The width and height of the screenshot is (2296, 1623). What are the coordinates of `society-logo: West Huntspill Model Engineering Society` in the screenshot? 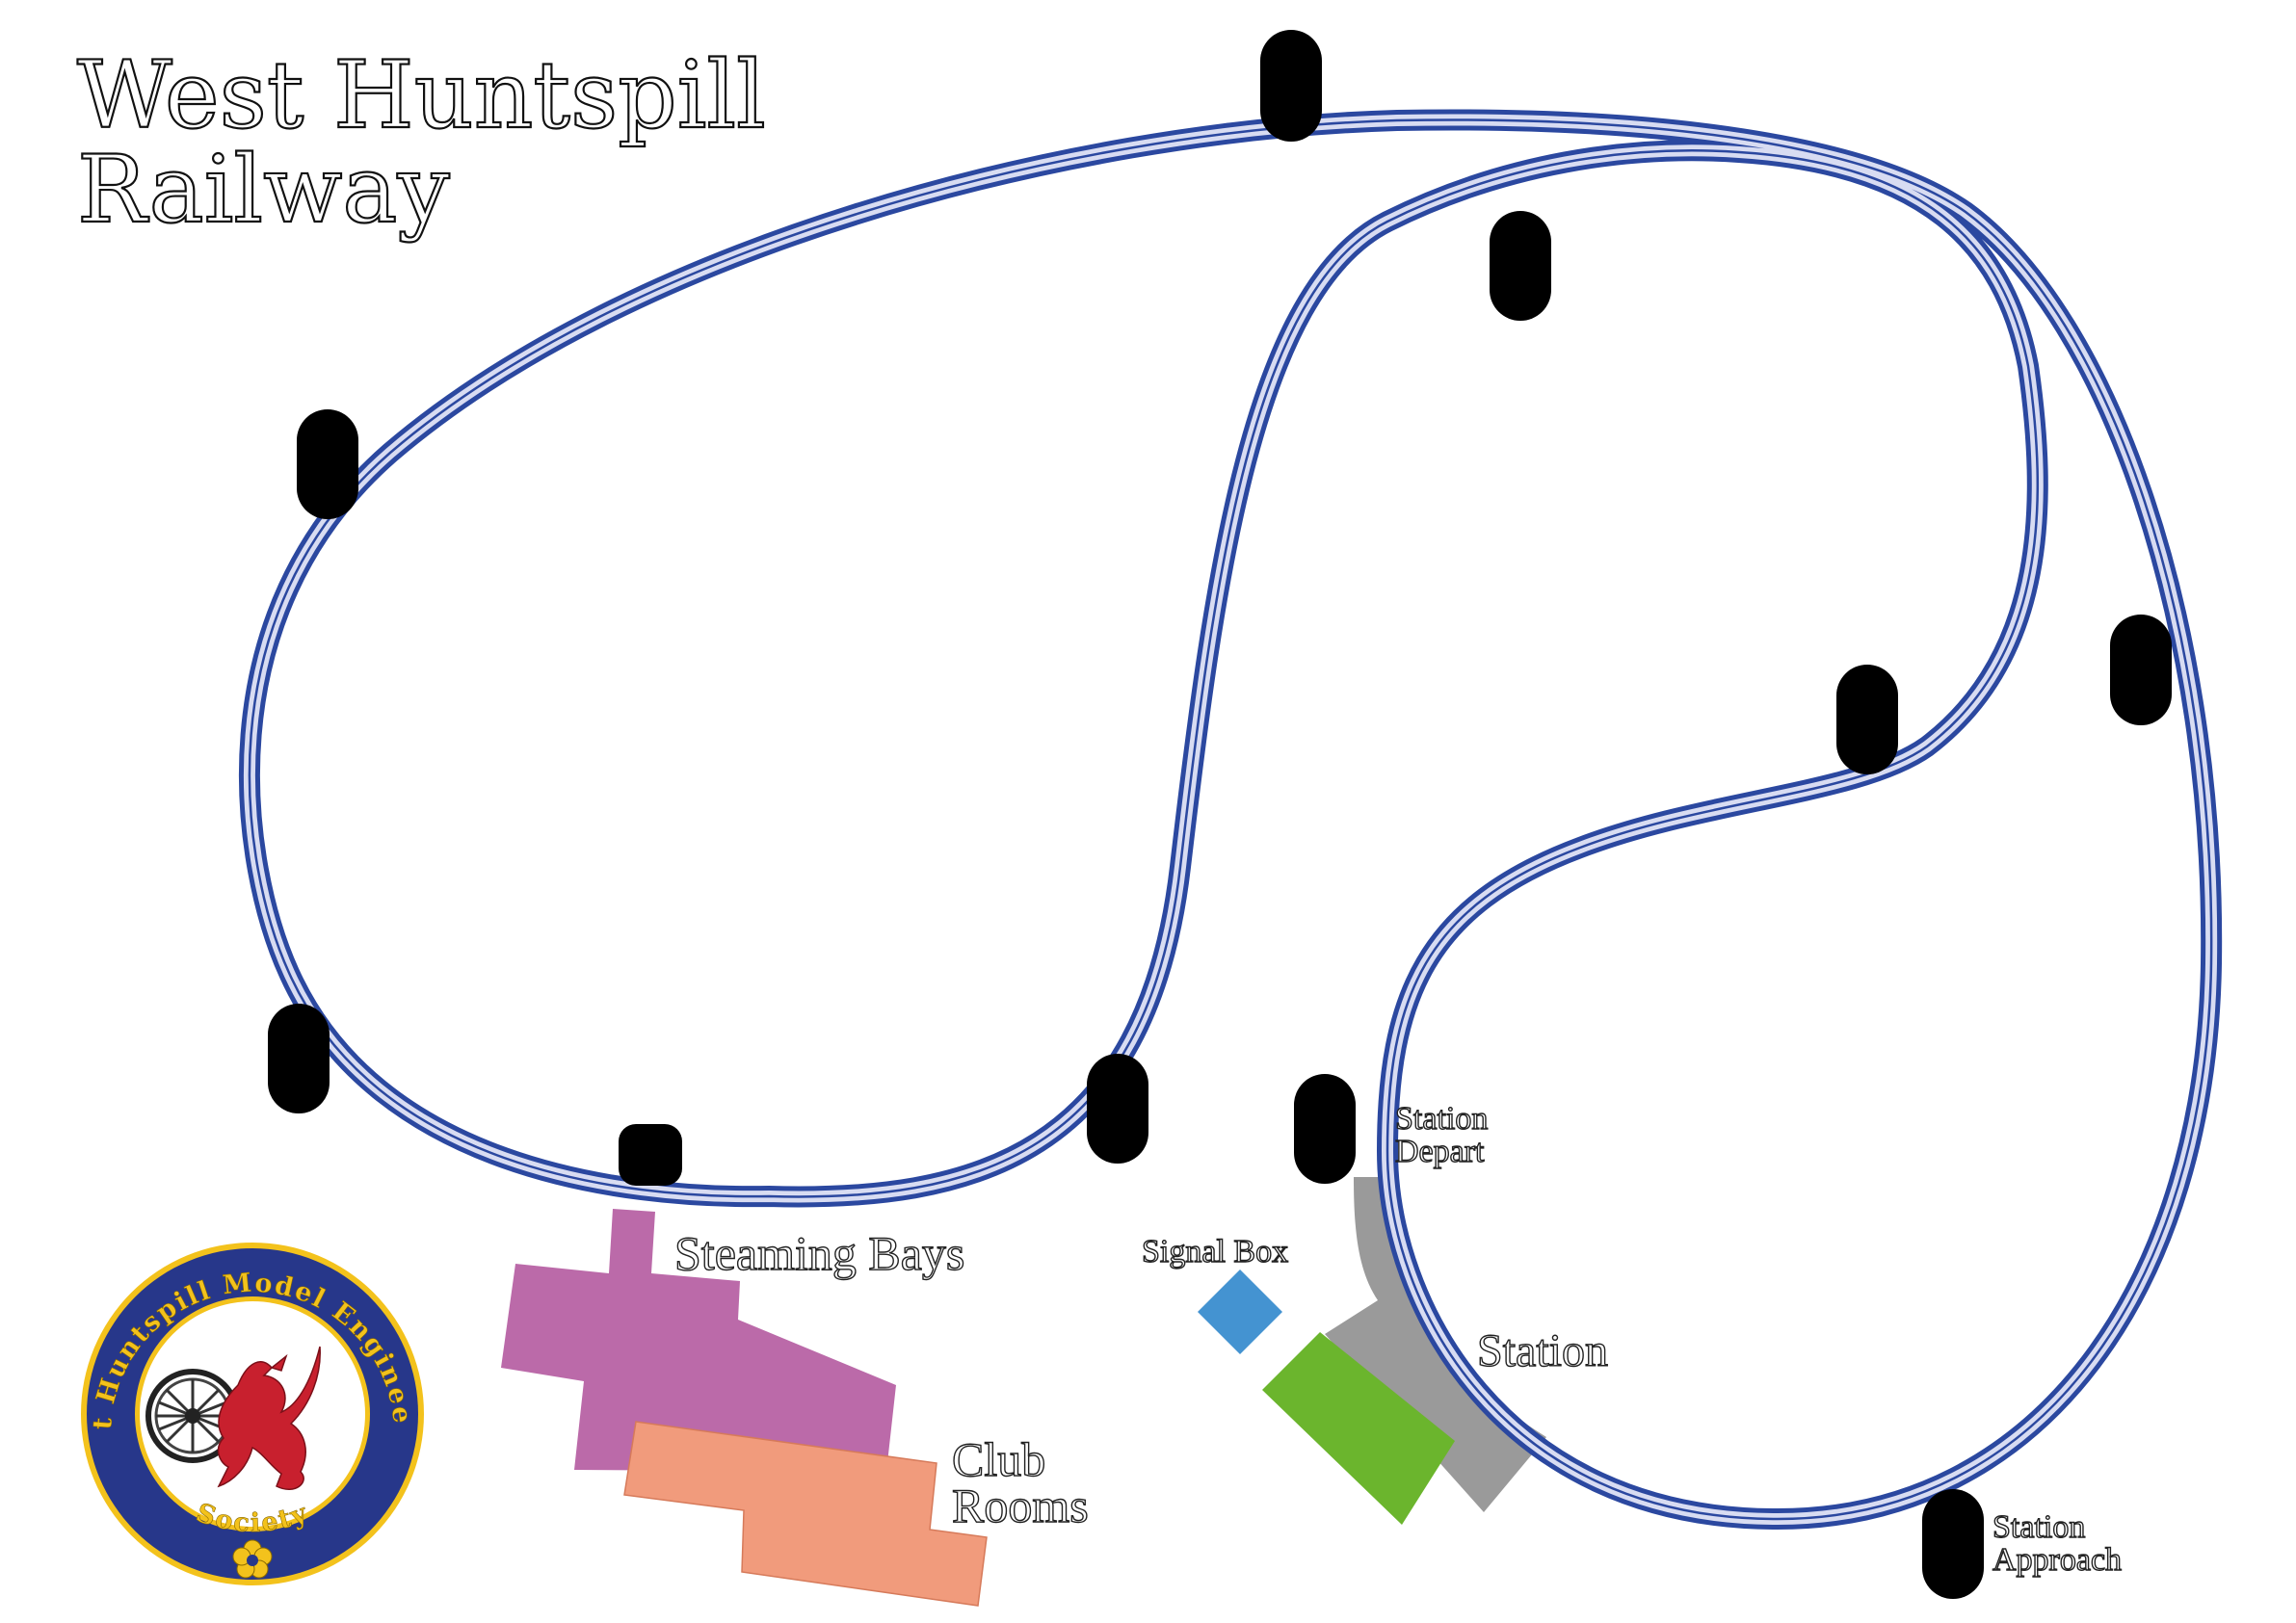 It's located at (253, 1414).